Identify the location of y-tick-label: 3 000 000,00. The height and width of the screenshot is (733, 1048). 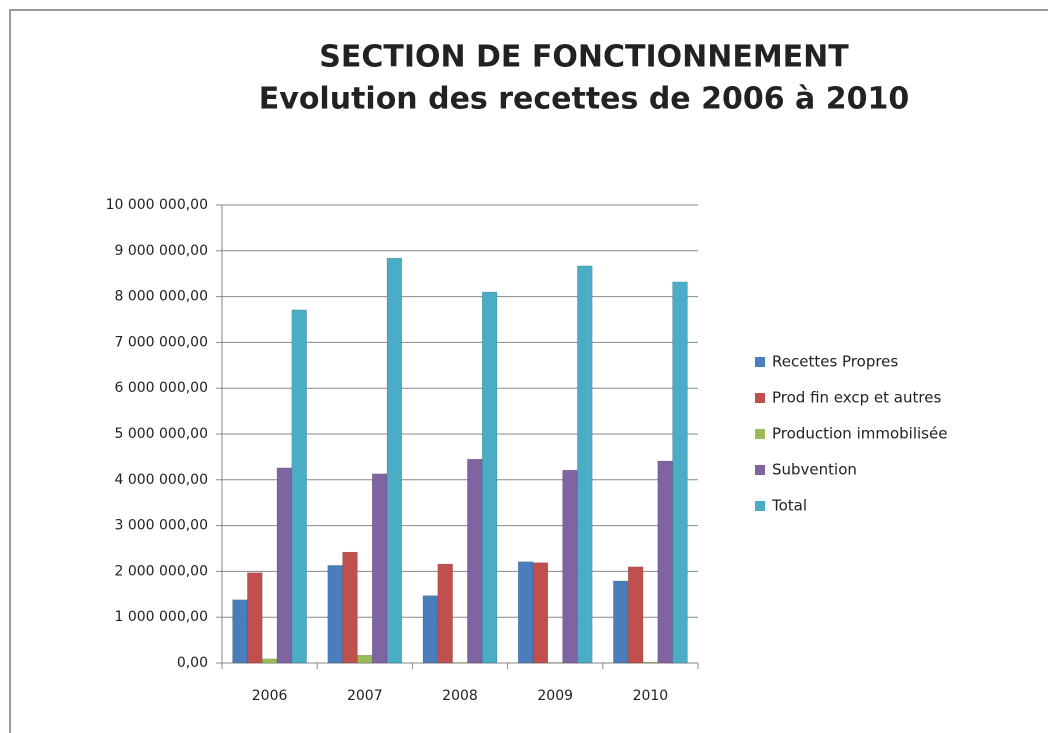
(161, 526).